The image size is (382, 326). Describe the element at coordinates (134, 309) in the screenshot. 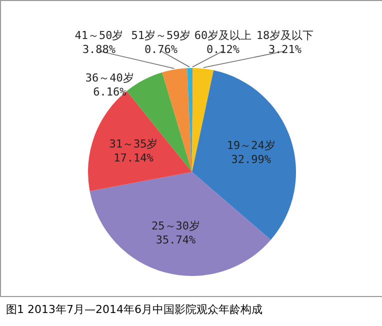

I see `text: 图1 2013年7月—2014年6月中国影院观众年龄构成` at that location.